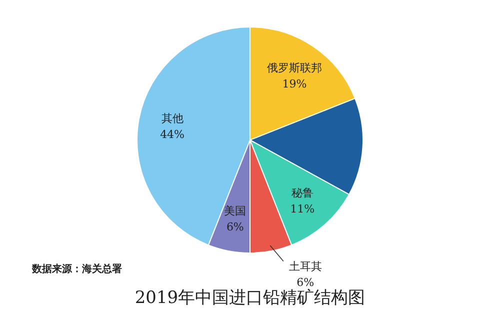 The width and height of the screenshot is (500, 321). I want to click on slice-label: 其他, so click(172, 119).